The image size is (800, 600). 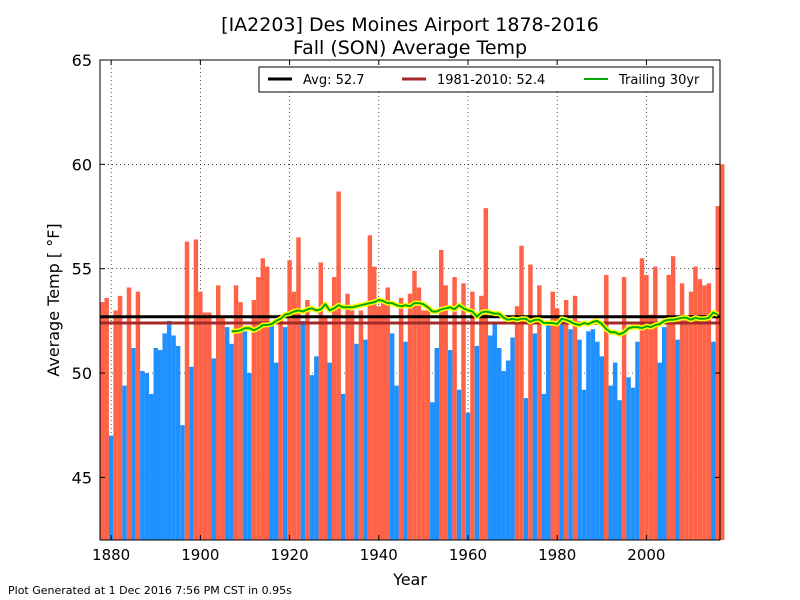 What do you see at coordinates (606, 407) in the screenshot?
I see `bar-1991` at bounding box center [606, 407].